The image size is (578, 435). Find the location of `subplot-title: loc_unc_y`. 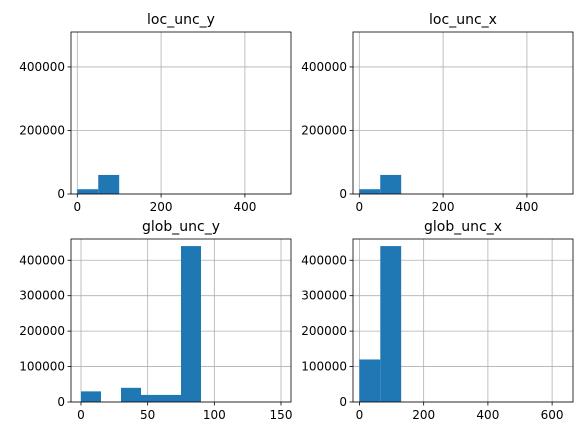

subplot-title: loc_unc_y is located at coordinates (181, 20).